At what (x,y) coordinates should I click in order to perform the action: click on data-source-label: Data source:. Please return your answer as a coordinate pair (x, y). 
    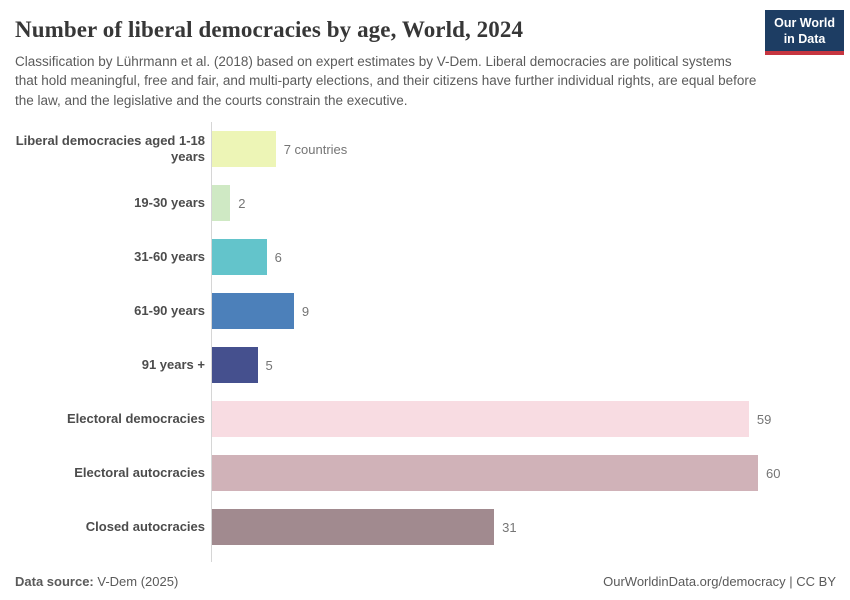
    Looking at the image, I should click on (54, 581).